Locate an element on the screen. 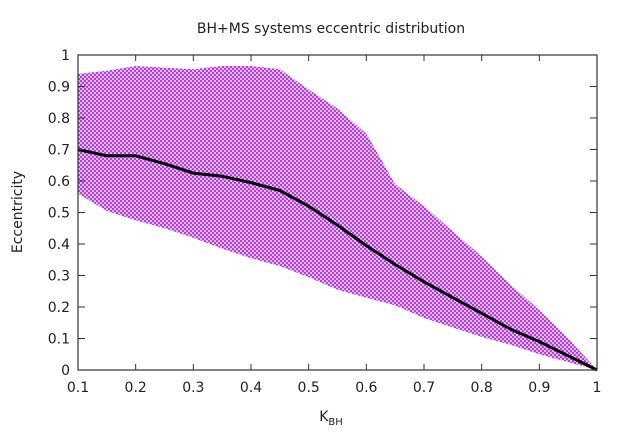 This screenshot has width=626, height=446. y-tick-label: 1 is located at coordinates (65, 56).